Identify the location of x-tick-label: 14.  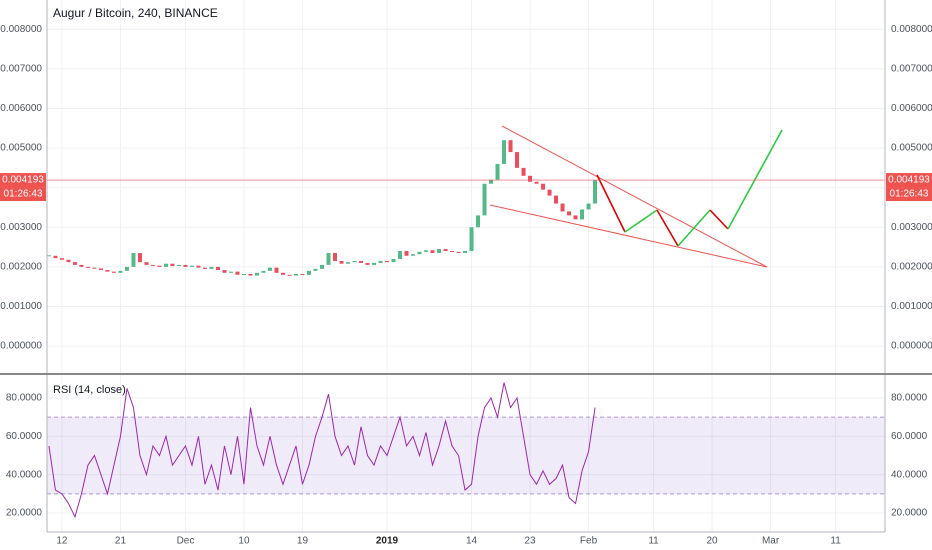
(472, 541).